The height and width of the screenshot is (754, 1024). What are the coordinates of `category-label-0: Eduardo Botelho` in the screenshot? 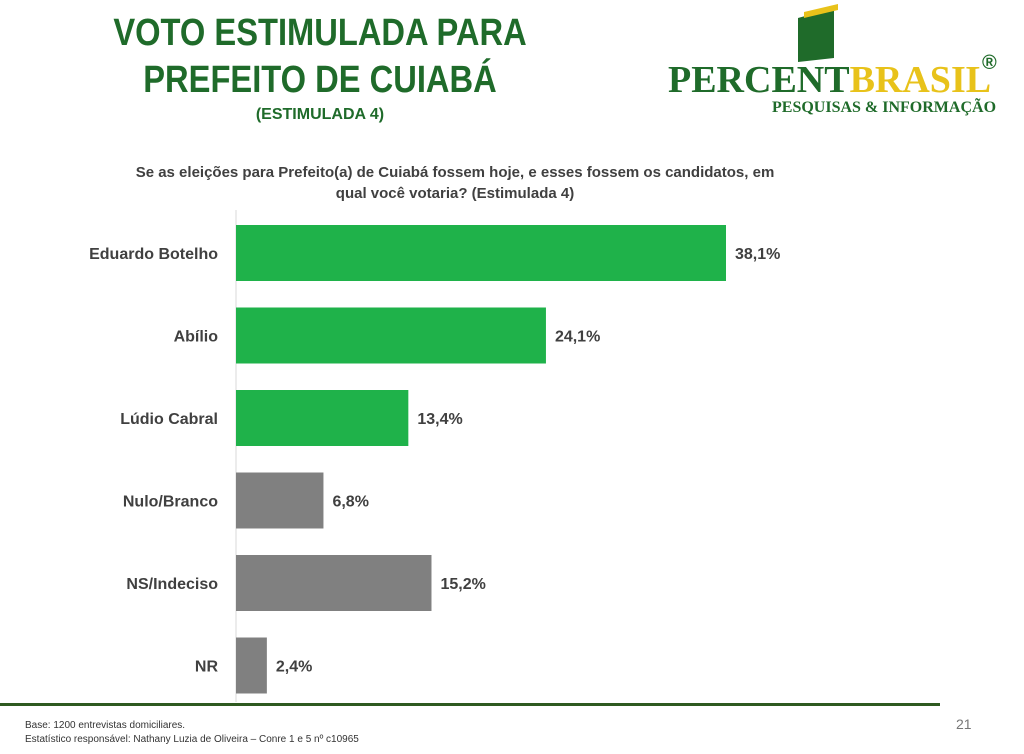 It's located at (153, 254).